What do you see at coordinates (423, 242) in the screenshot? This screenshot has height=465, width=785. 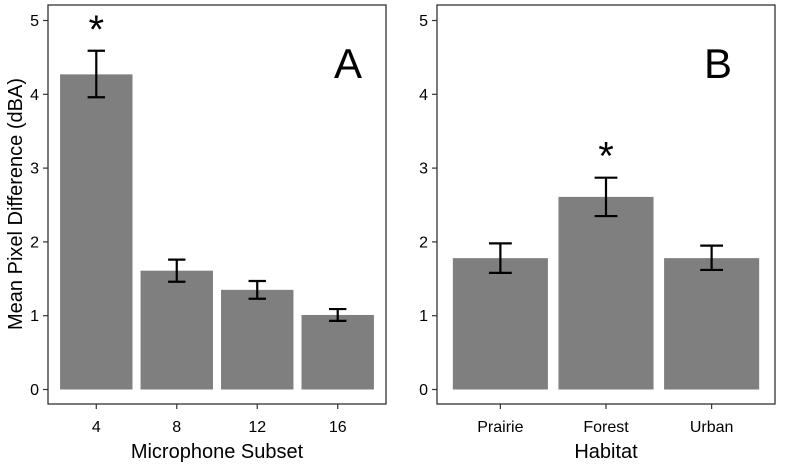 I see `panel-b-ytick-label: 2` at bounding box center [423, 242].